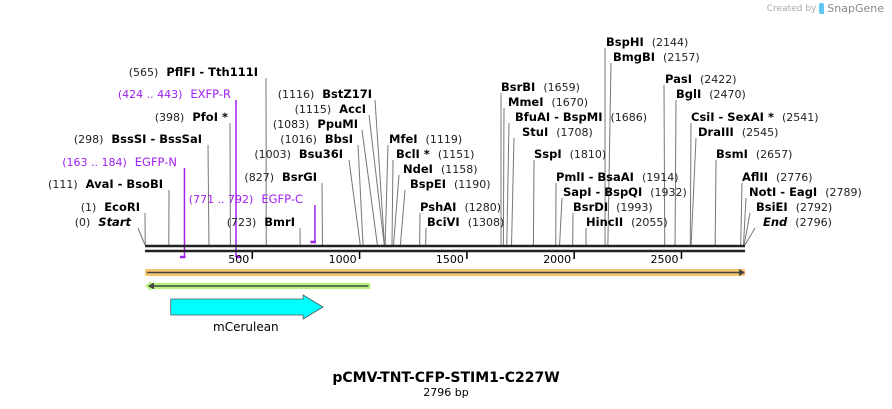 This screenshot has height=409, width=892. Describe the element at coordinates (701, 79) in the screenshot. I see `site-label-pasi: PasI (2422)` at that location.